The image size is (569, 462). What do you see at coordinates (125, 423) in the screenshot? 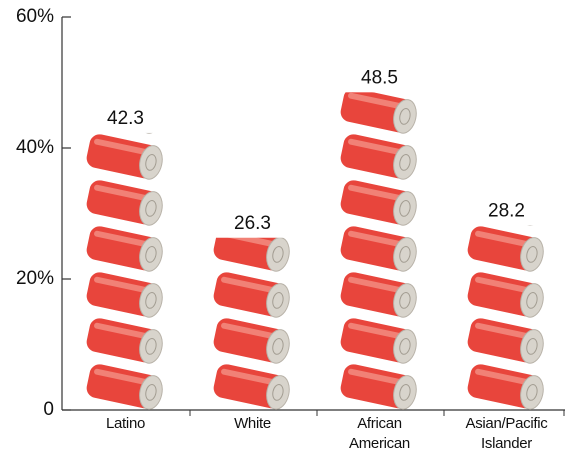
I see `x-tick-label: Latino` at bounding box center [125, 423].